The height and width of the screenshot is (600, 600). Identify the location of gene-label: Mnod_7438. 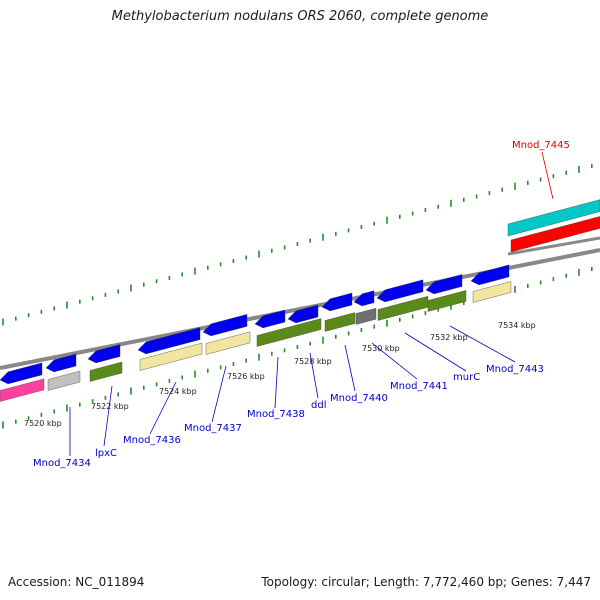
(276, 414).